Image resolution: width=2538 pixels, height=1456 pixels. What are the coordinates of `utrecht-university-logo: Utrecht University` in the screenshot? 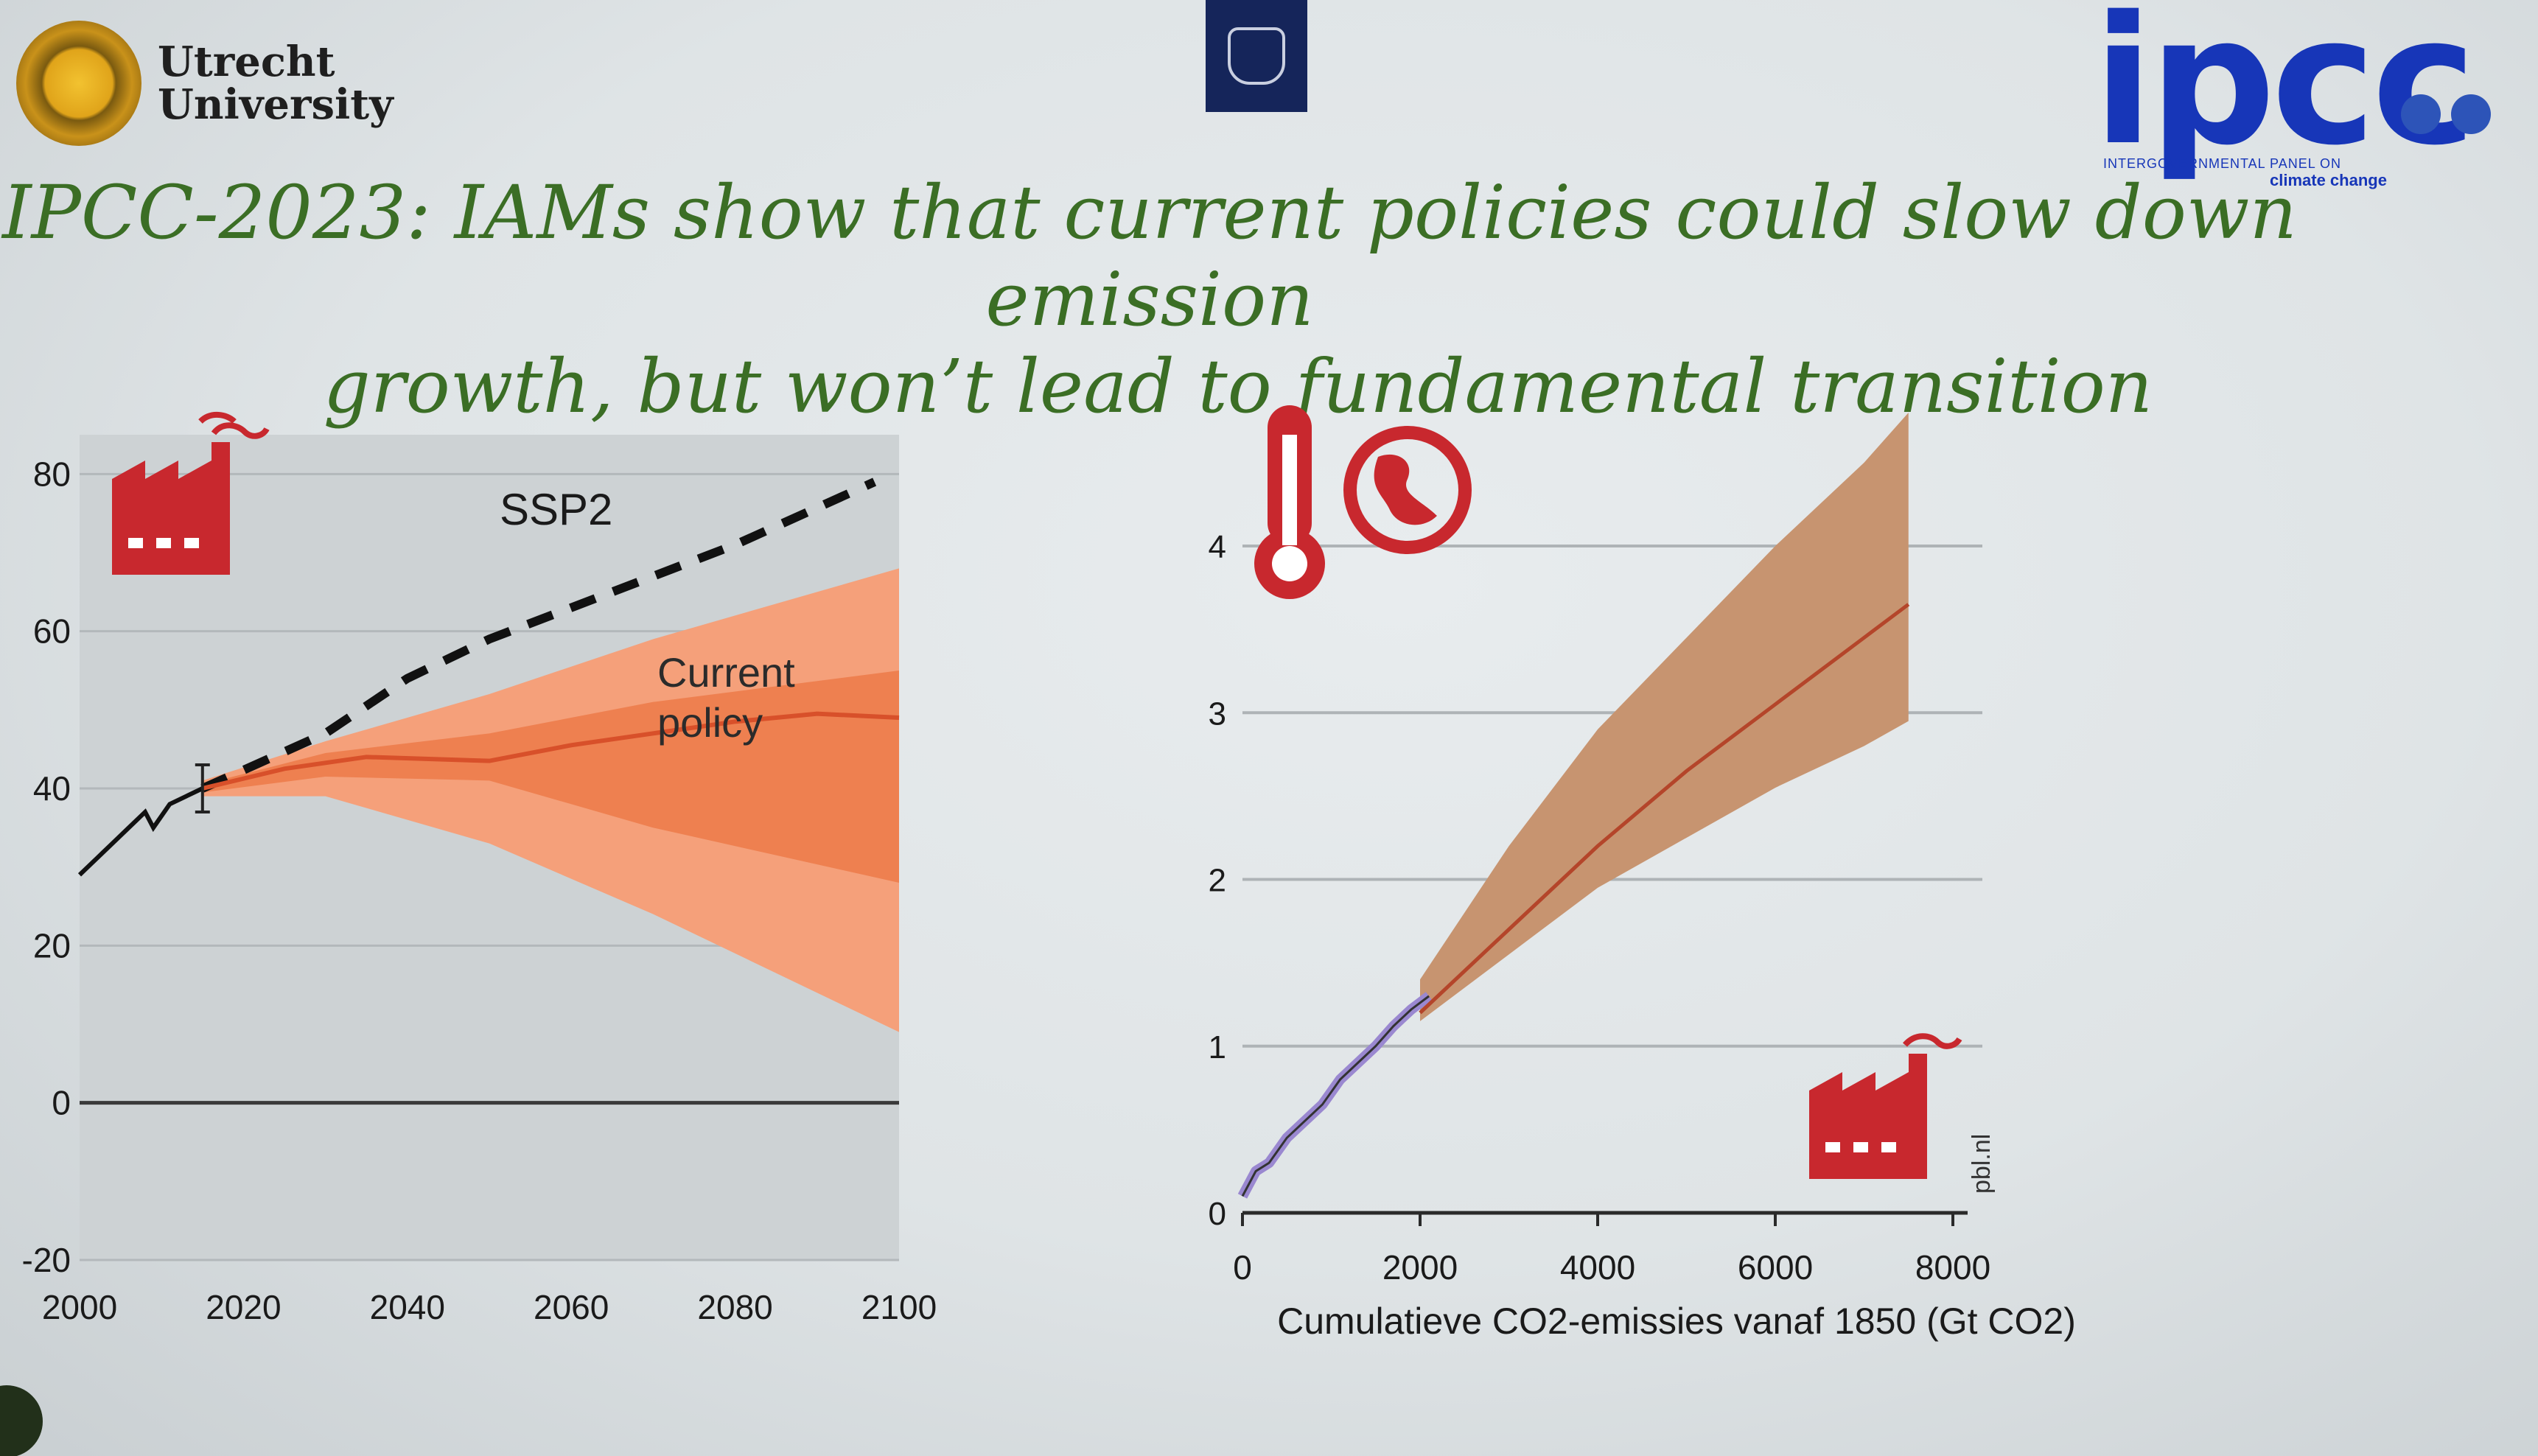 It's located at (205, 83).